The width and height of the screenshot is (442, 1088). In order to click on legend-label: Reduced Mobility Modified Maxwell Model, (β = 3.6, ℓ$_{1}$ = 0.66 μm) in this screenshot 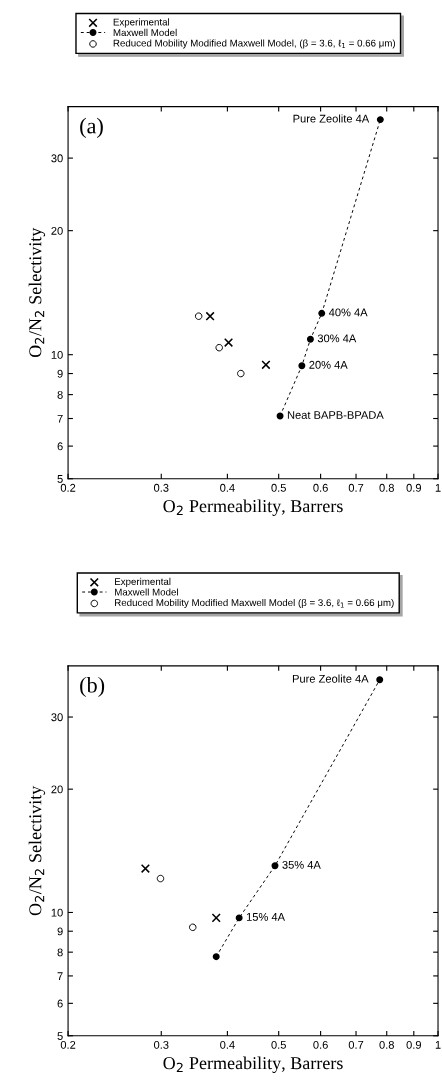, I will do `click(254, 44)`.